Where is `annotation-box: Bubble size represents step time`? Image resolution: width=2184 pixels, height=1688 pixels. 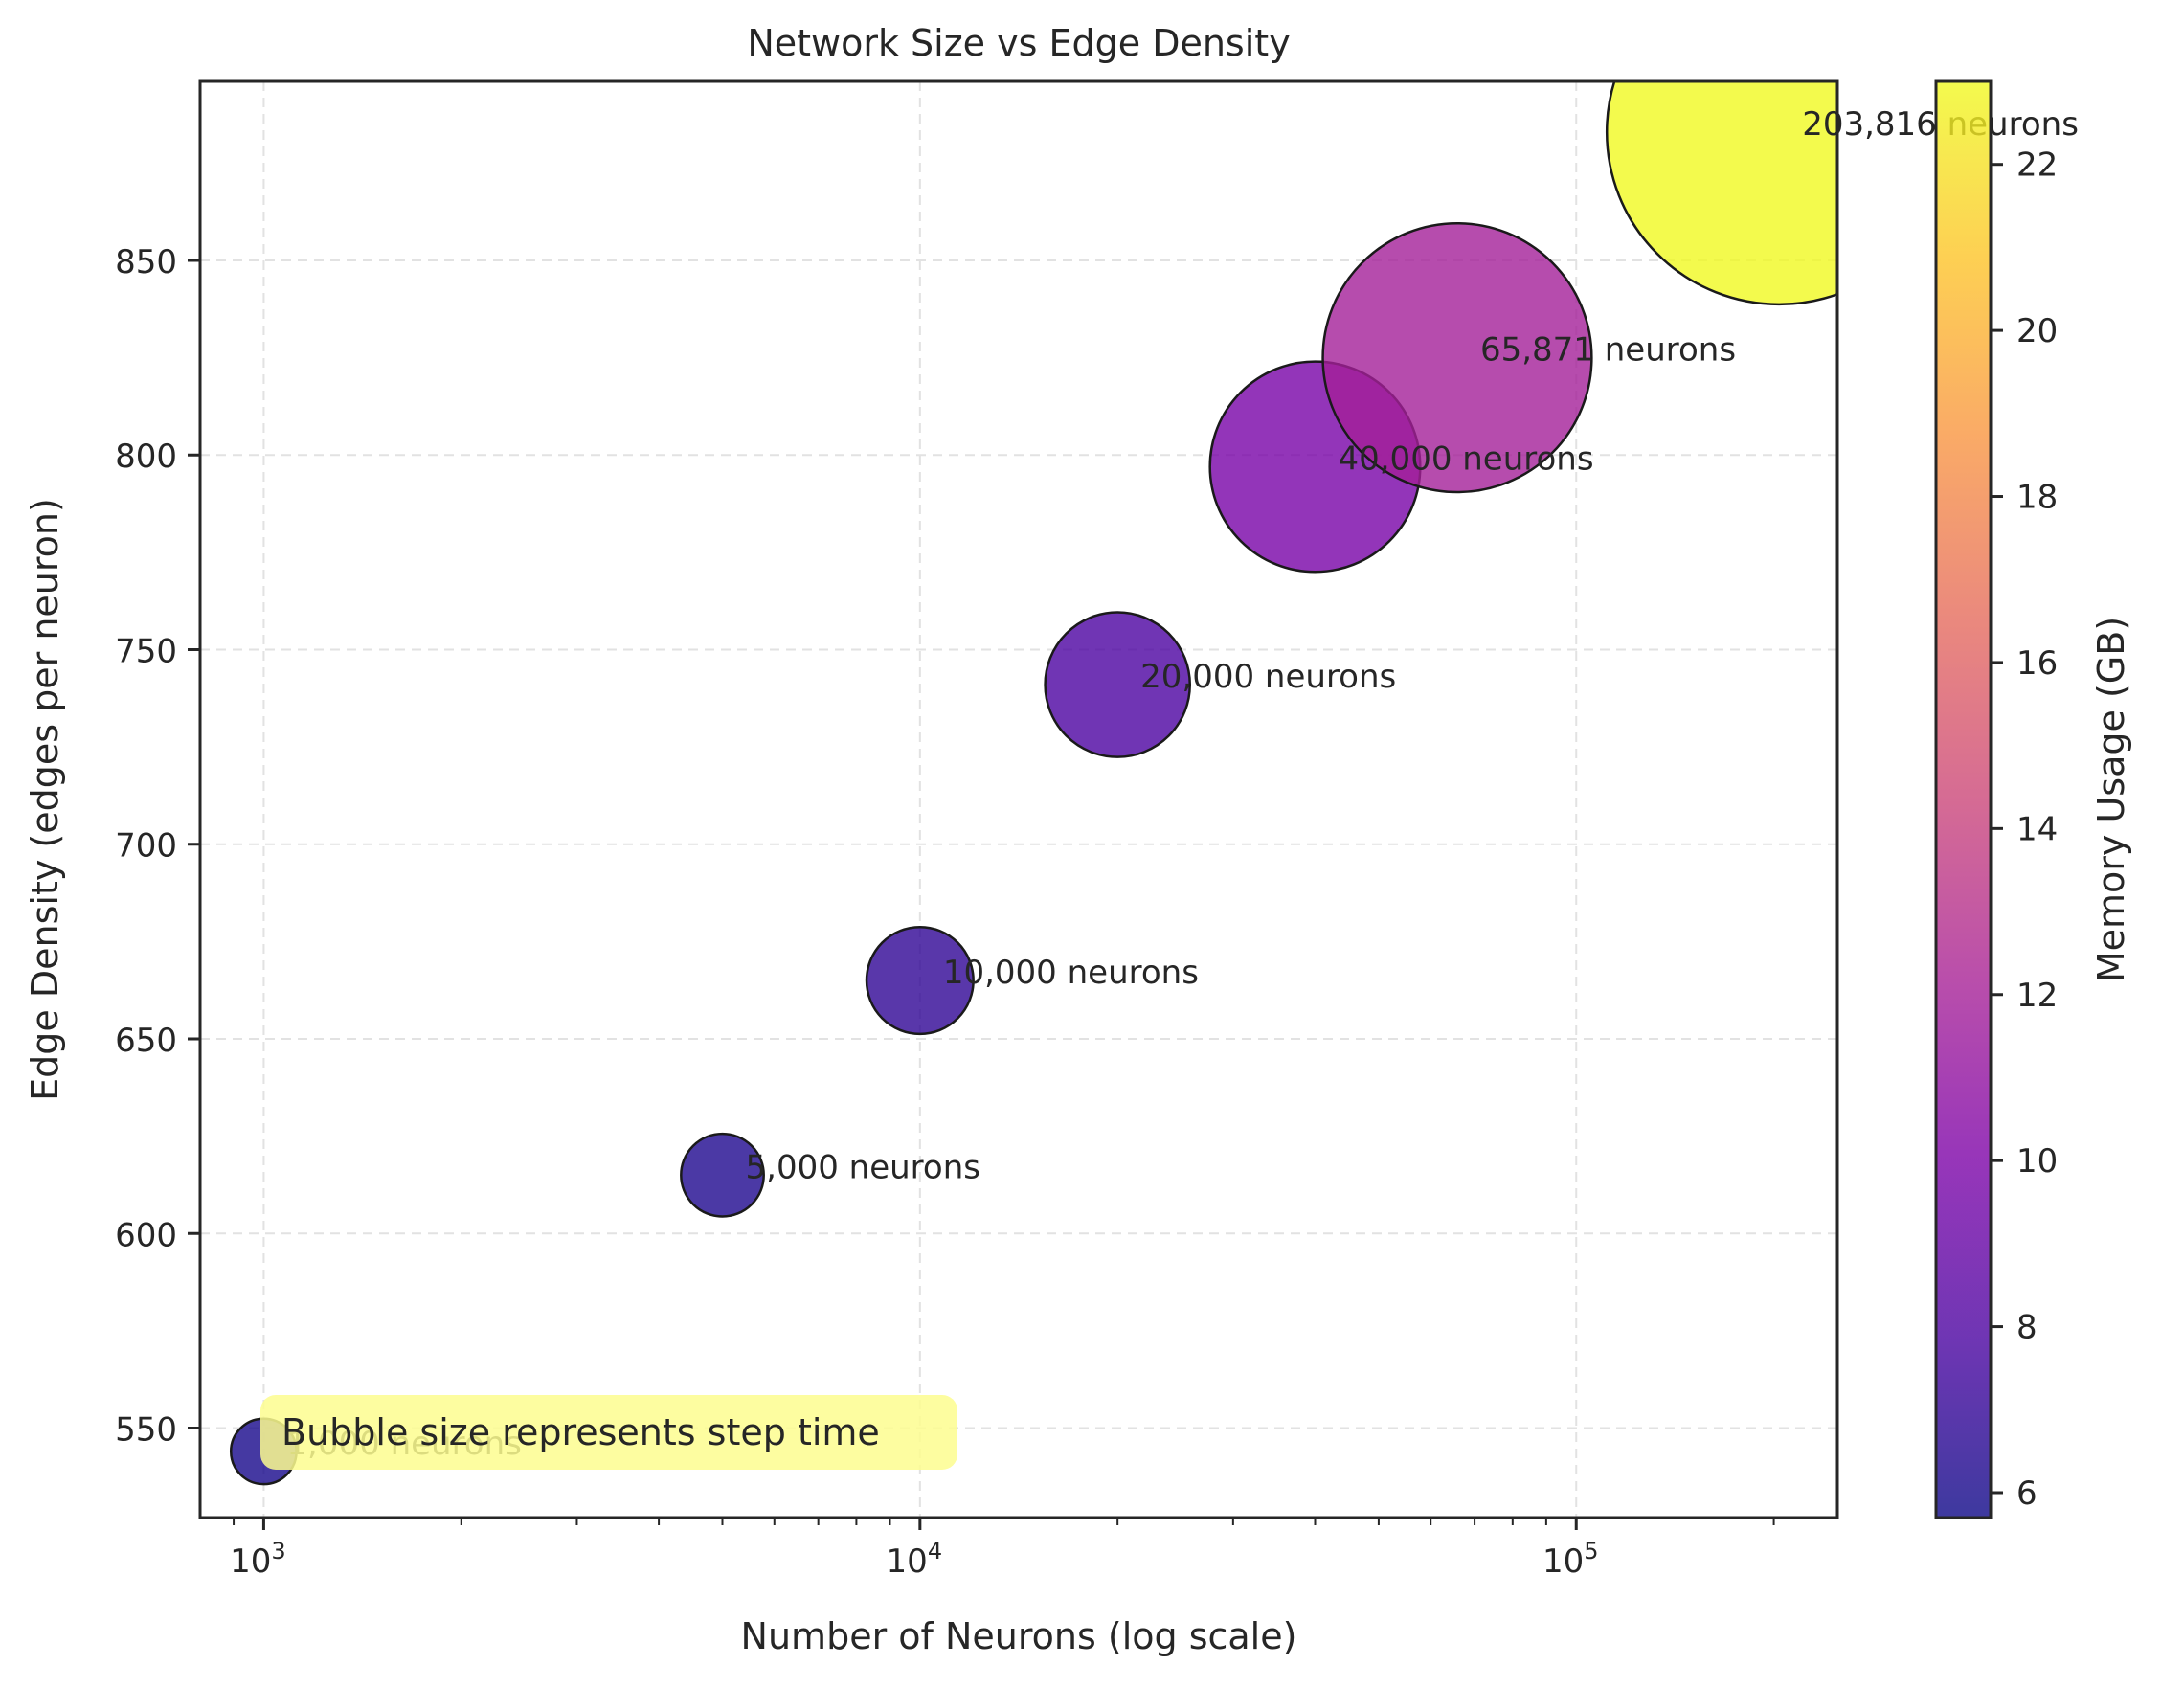
annotation-box: Bubble size represents step time is located at coordinates (609, 1432).